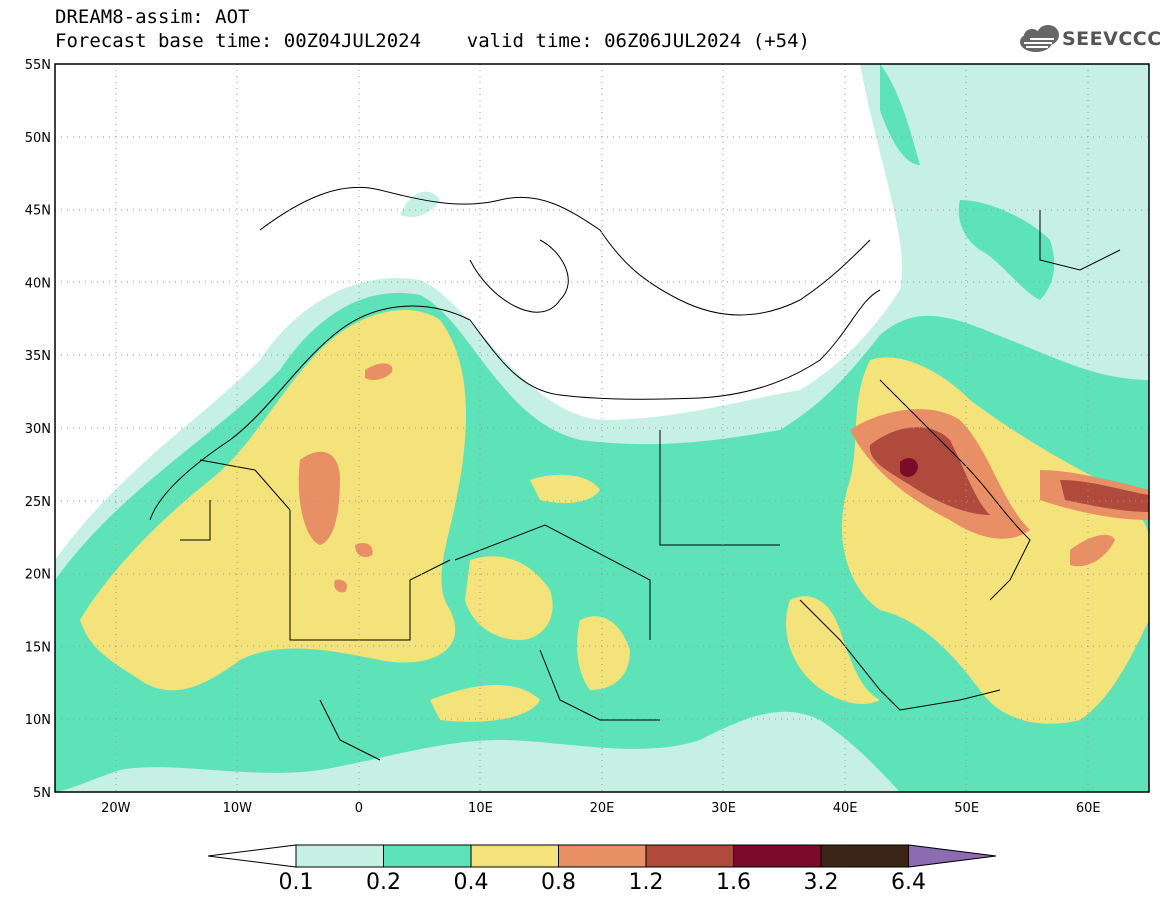  Describe the element at coordinates (38, 138) in the screenshot. I see `latitude-tick-label: 50N` at that location.